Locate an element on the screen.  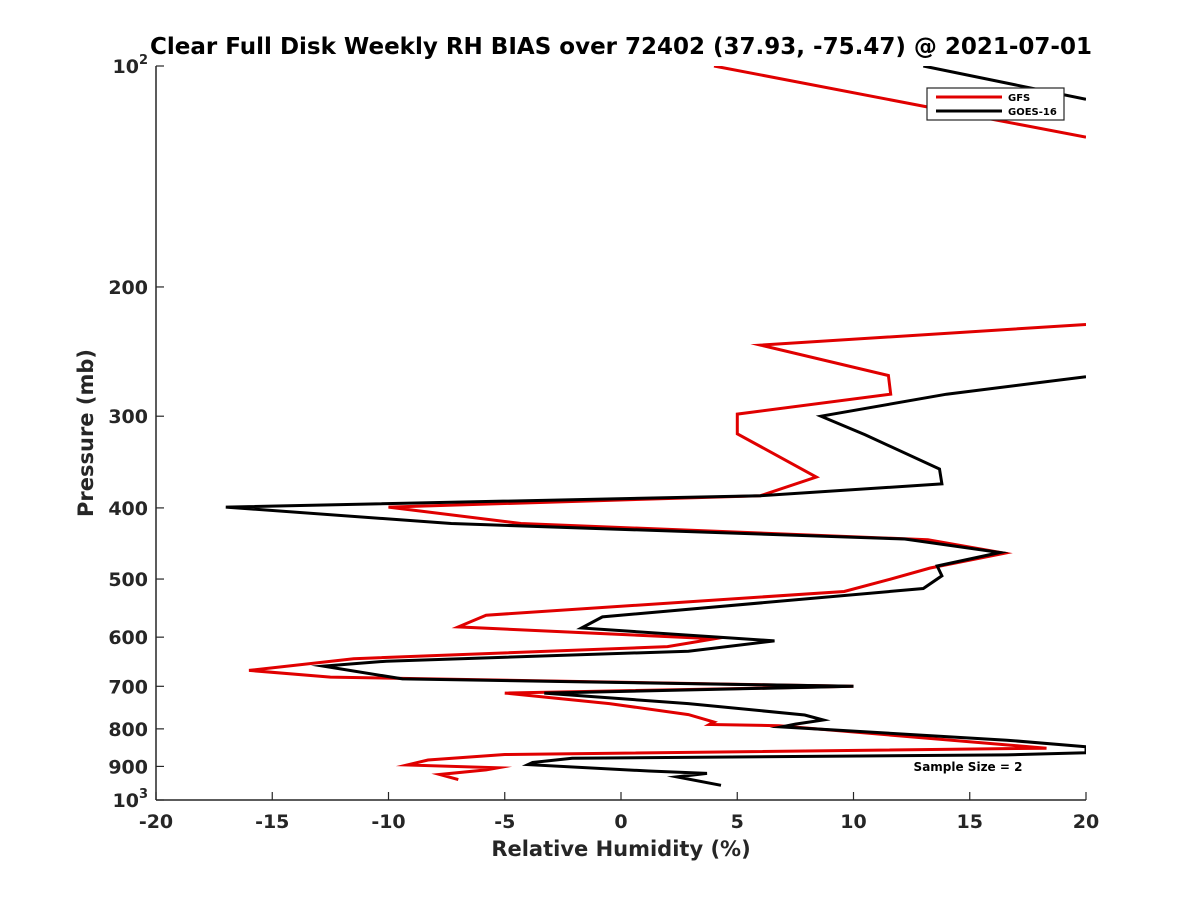
y-tick-base: 800 is located at coordinates (128, 730).